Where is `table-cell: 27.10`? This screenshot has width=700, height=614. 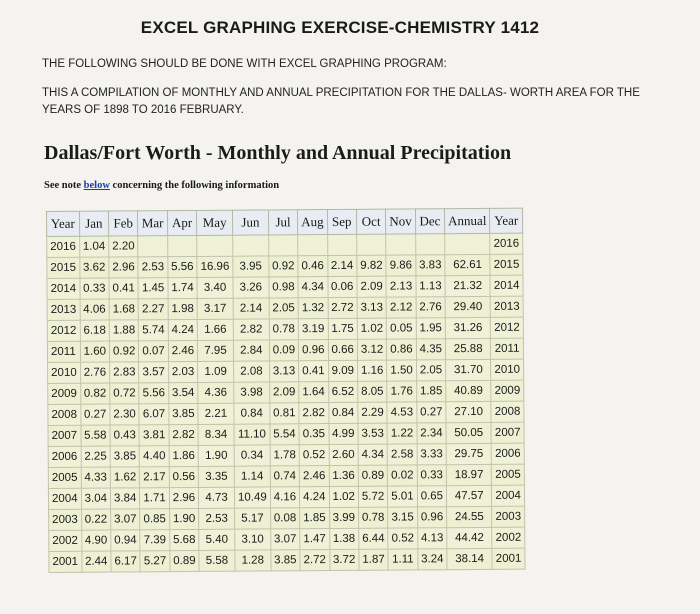 table-cell: 27.10 is located at coordinates (468, 412).